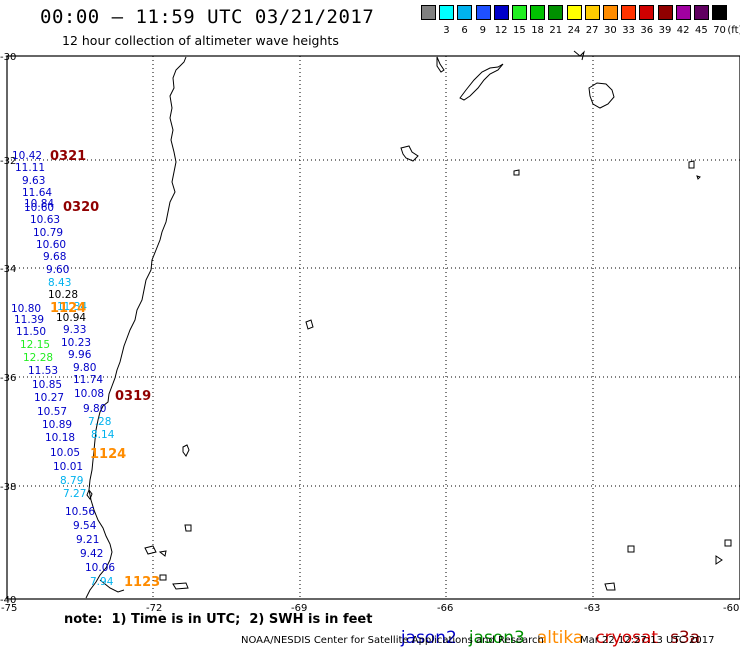 The height and width of the screenshot is (650, 740). I want to click on lon-label: -69, so click(299, 608).